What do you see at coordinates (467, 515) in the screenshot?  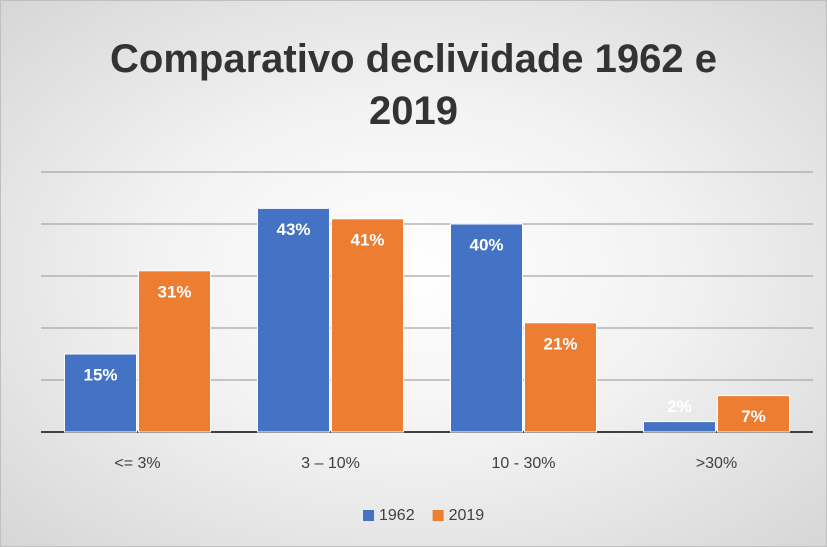 I see `legend-label: 2019` at bounding box center [467, 515].